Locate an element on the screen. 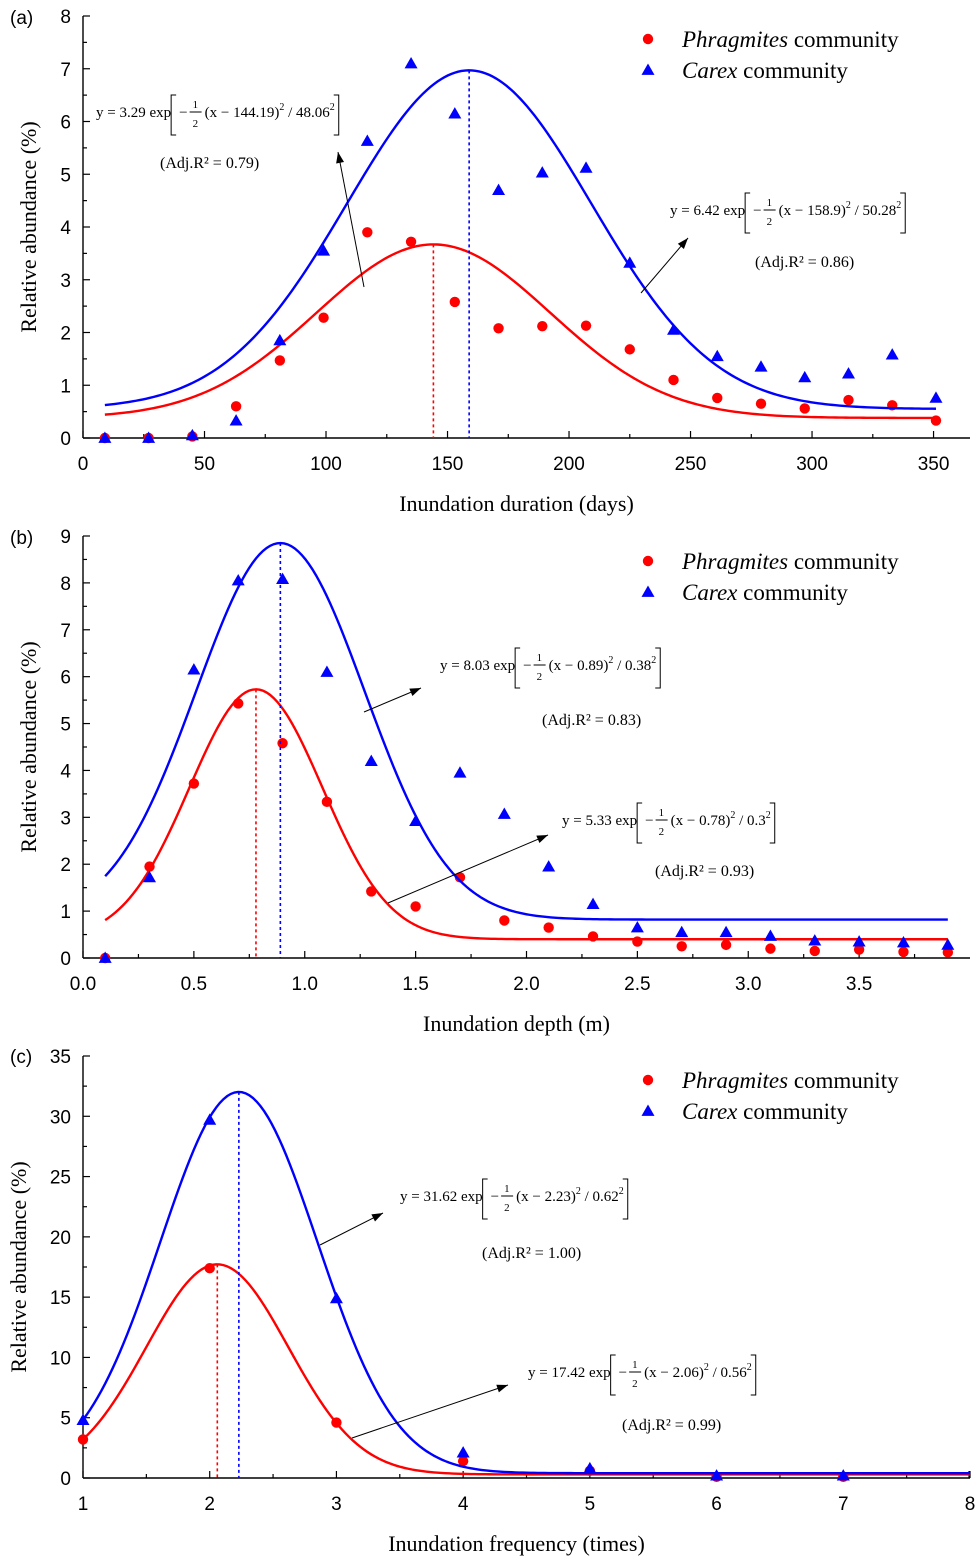 This screenshot has width=975, height=1557. x-tick-label: 0.0 is located at coordinates (83, 984).